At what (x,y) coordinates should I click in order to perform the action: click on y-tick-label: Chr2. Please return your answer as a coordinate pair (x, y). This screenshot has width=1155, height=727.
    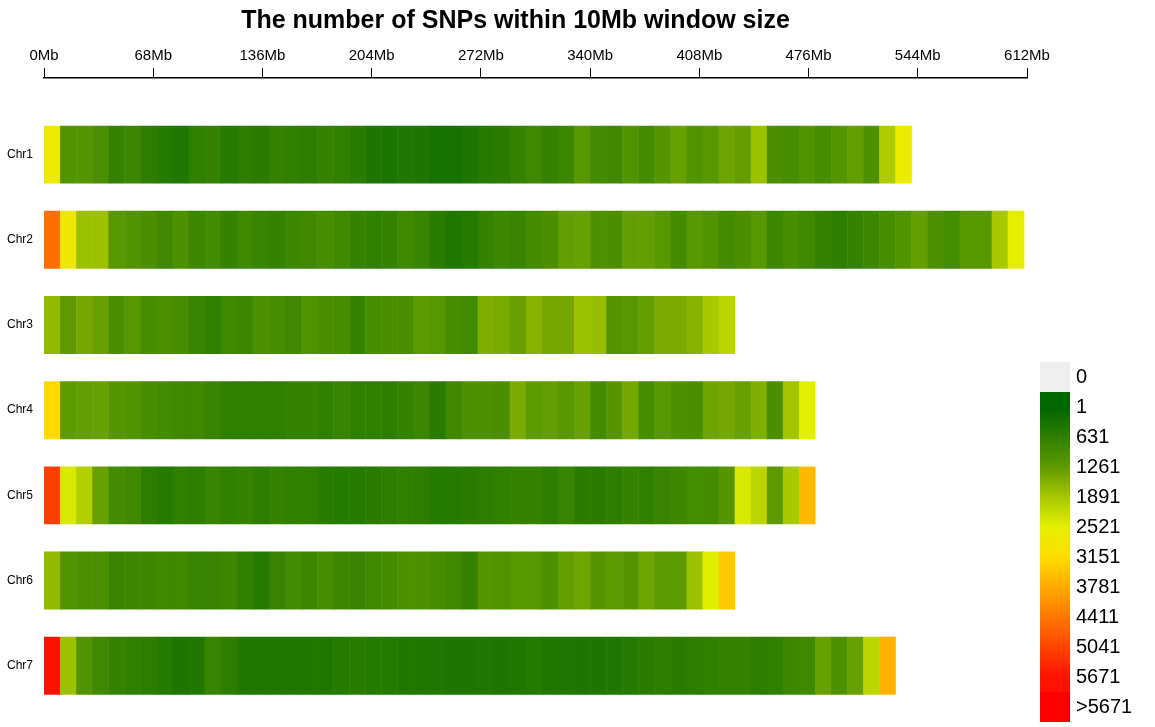
    Looking at the image, I should click on (20, 239).